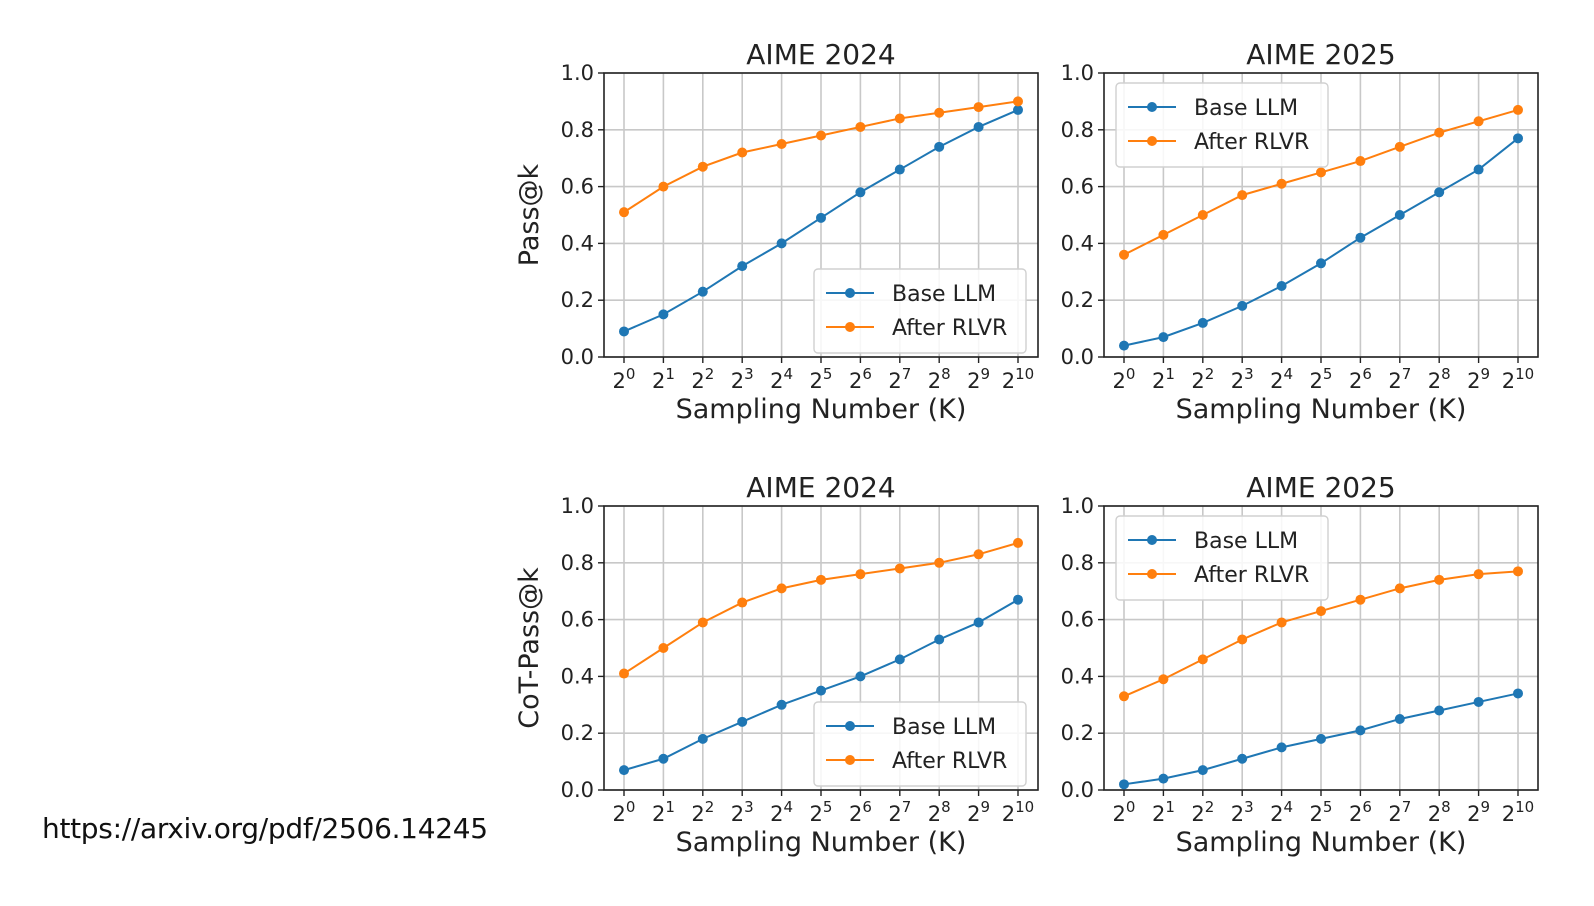  Describe the element at coordinates (265, 828) in the screenshot. I see `source-url: https://arxiv.org/pdf/2506.14245` at that location.